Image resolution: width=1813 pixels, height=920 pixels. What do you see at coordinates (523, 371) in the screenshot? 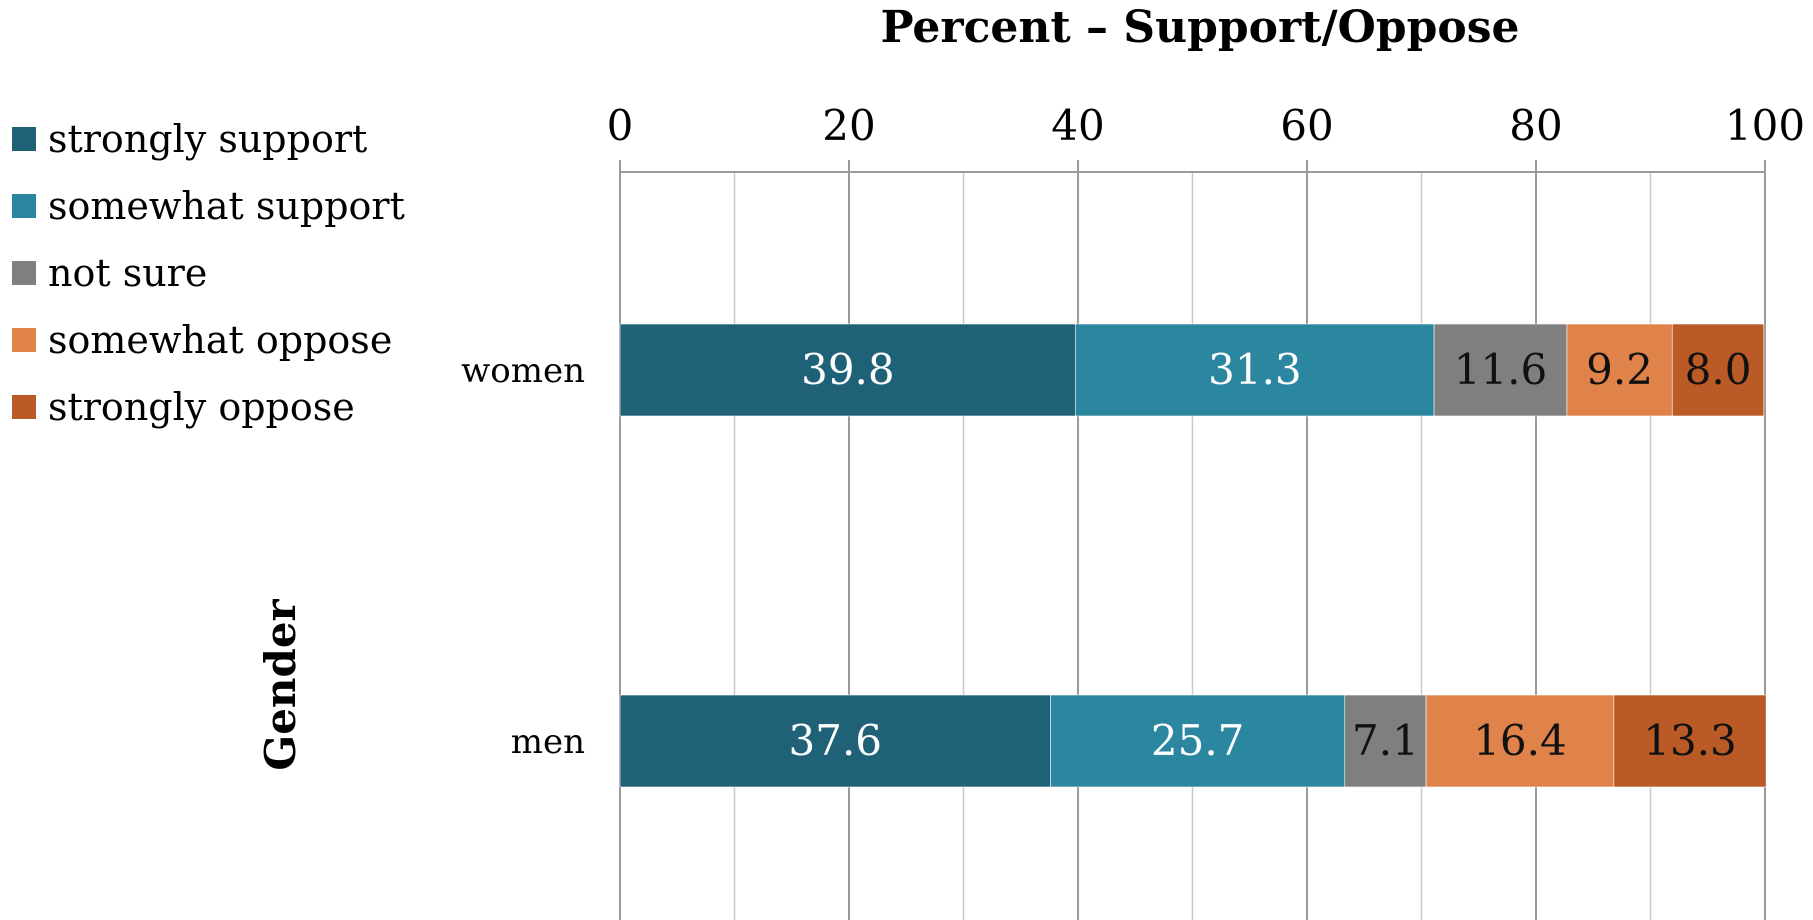
I see `category-label: women` at bounding box center [523, 371].